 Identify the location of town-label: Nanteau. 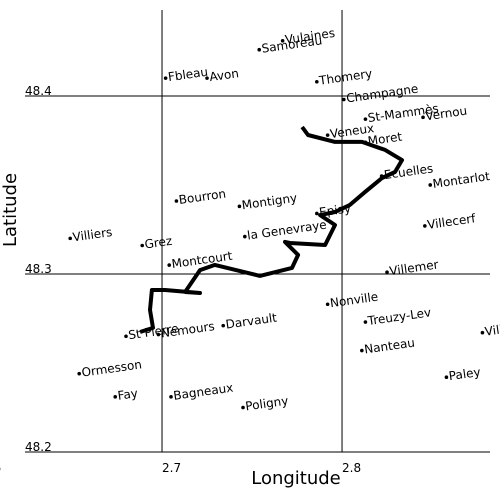
(389, 346).